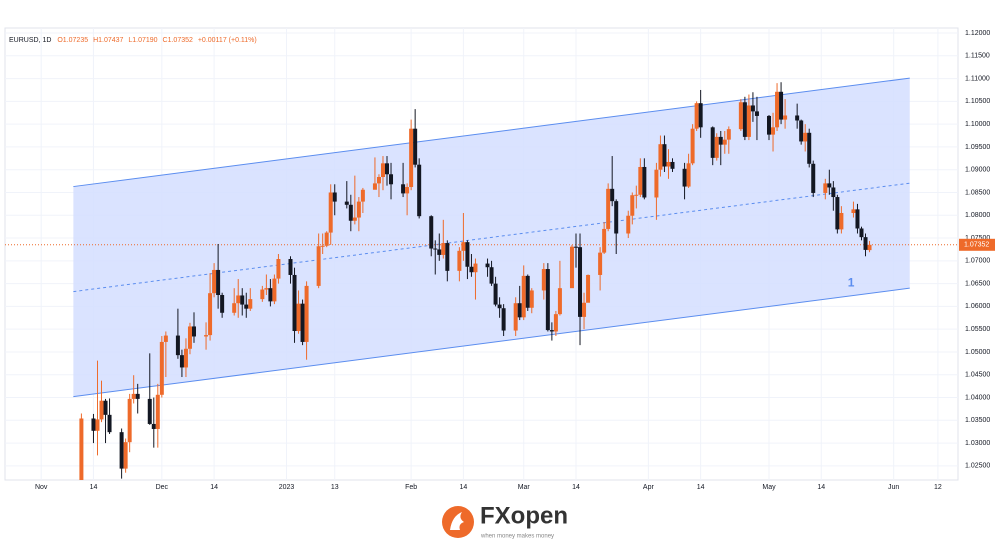  Describe the element at coordinates (162, 487) in the screenshot. I see `x-tick-label: Dec` at that location.